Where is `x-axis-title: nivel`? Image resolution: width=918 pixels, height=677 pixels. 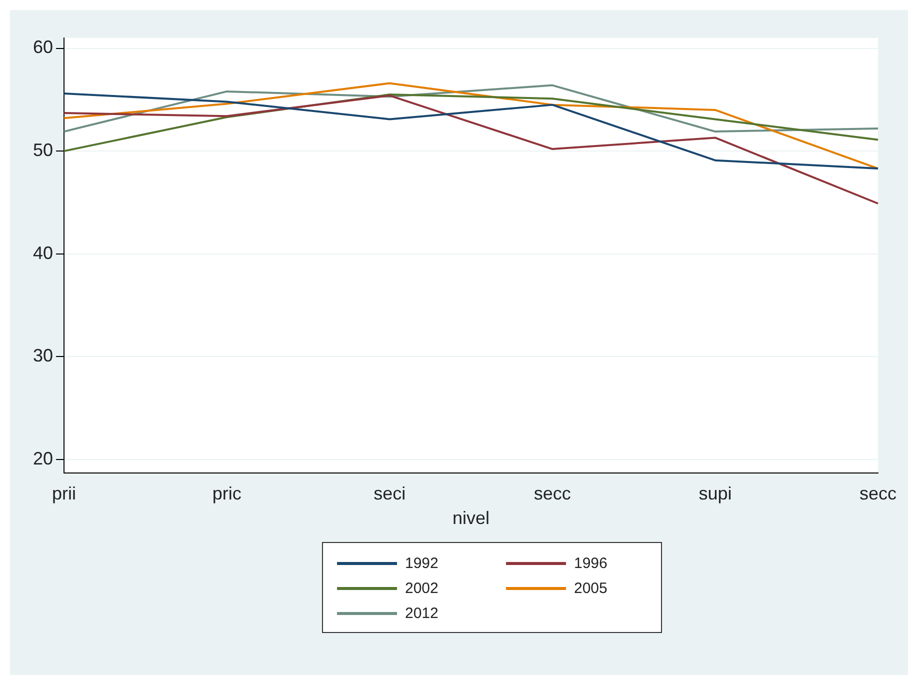 x-axis-title: nivel is located at coordinates (471, 518).